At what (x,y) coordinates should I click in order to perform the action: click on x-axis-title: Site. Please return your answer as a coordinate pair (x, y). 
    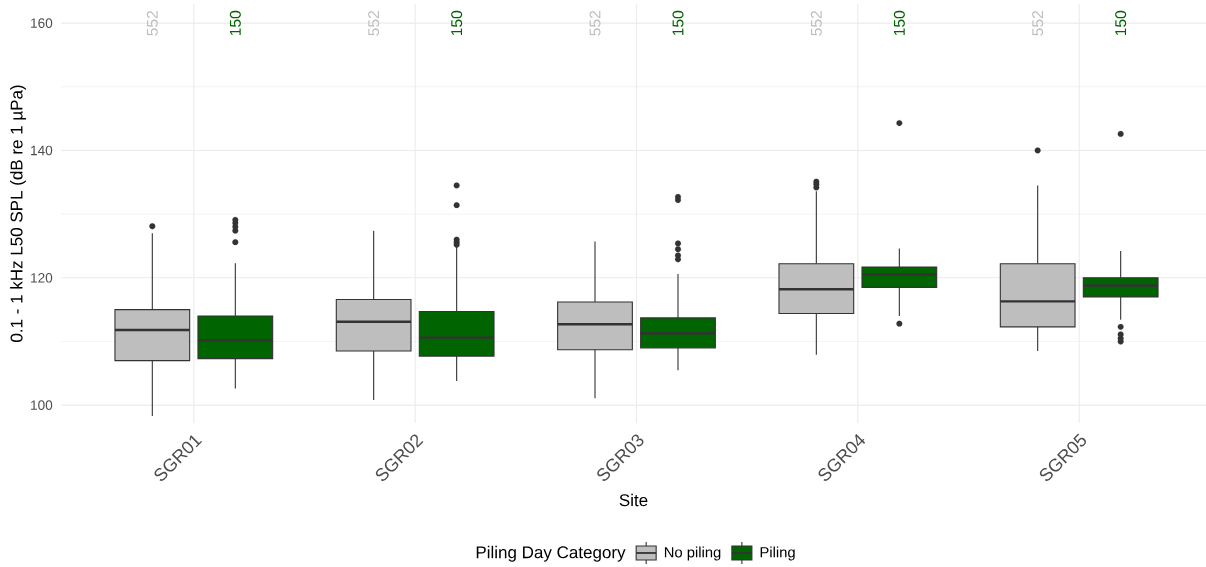
    Looking at the image, I should click on (633, 500).